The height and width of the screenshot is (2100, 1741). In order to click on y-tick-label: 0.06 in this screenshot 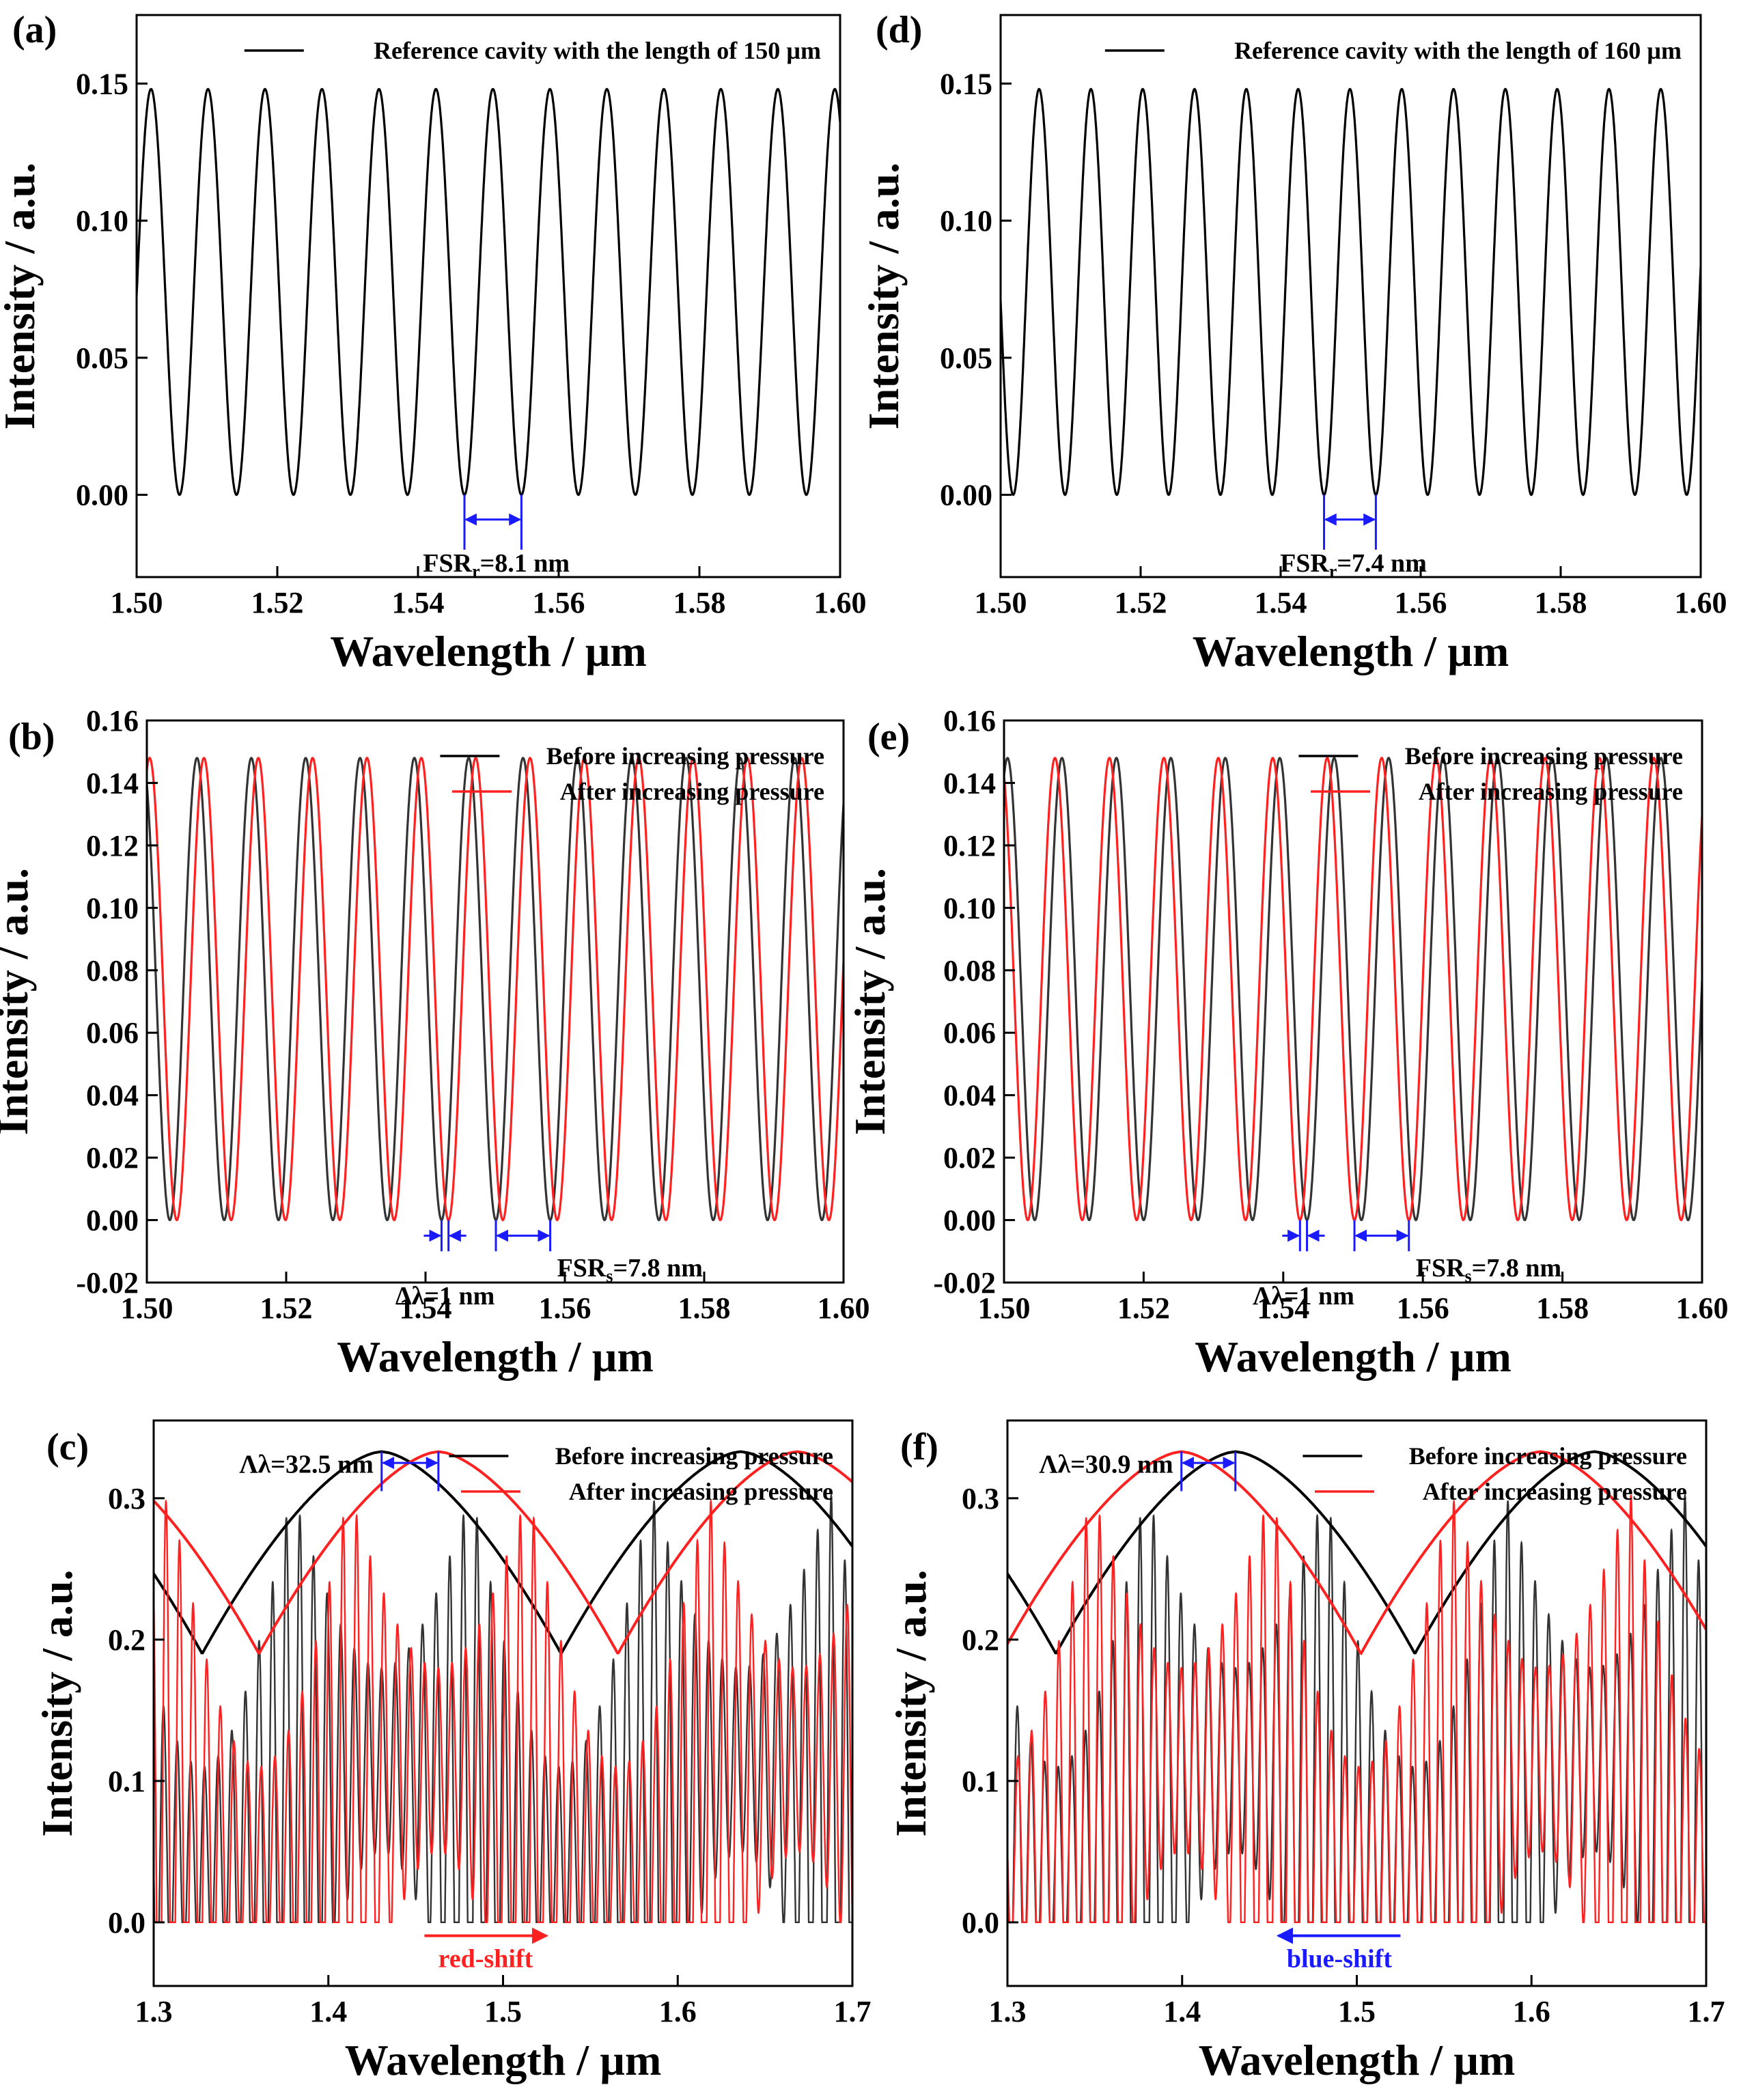, I will do `click(969, 1033)`.